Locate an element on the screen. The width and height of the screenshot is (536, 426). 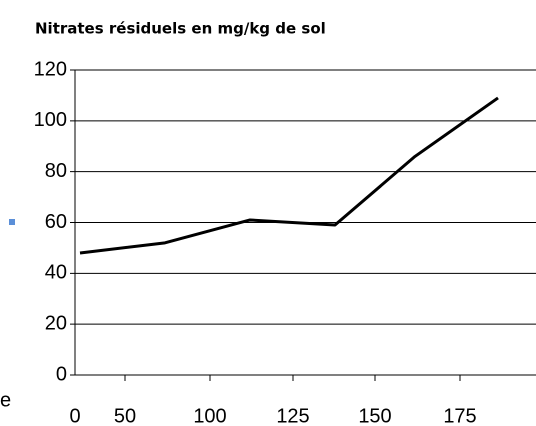
y-tick-label: 100 is located at coordinates (50, 120).